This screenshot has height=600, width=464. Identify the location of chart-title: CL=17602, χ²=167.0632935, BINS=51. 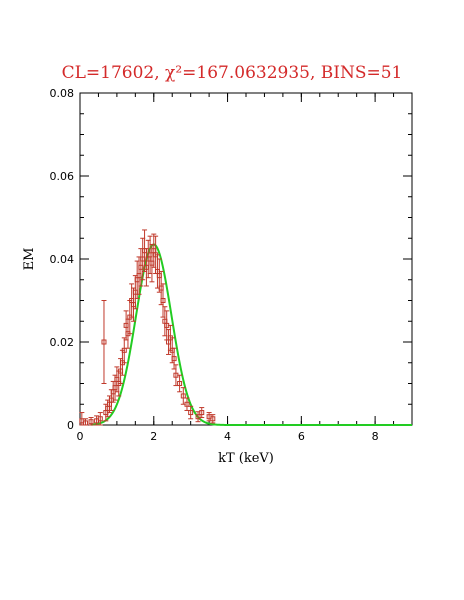
(232, 73).